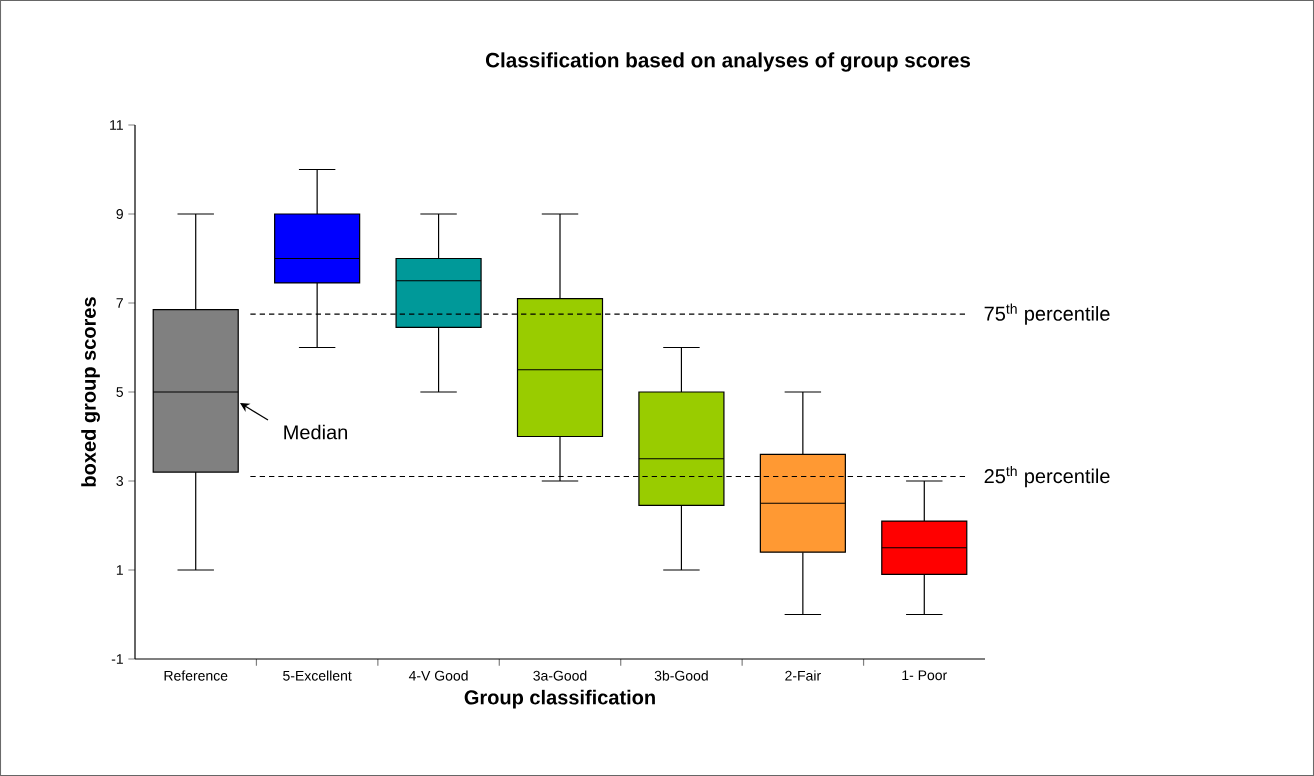  What do you see at coordinates (120, 481) in the screenshot?
I see `y-tick-label: 3` at bounding box center [120, 481].